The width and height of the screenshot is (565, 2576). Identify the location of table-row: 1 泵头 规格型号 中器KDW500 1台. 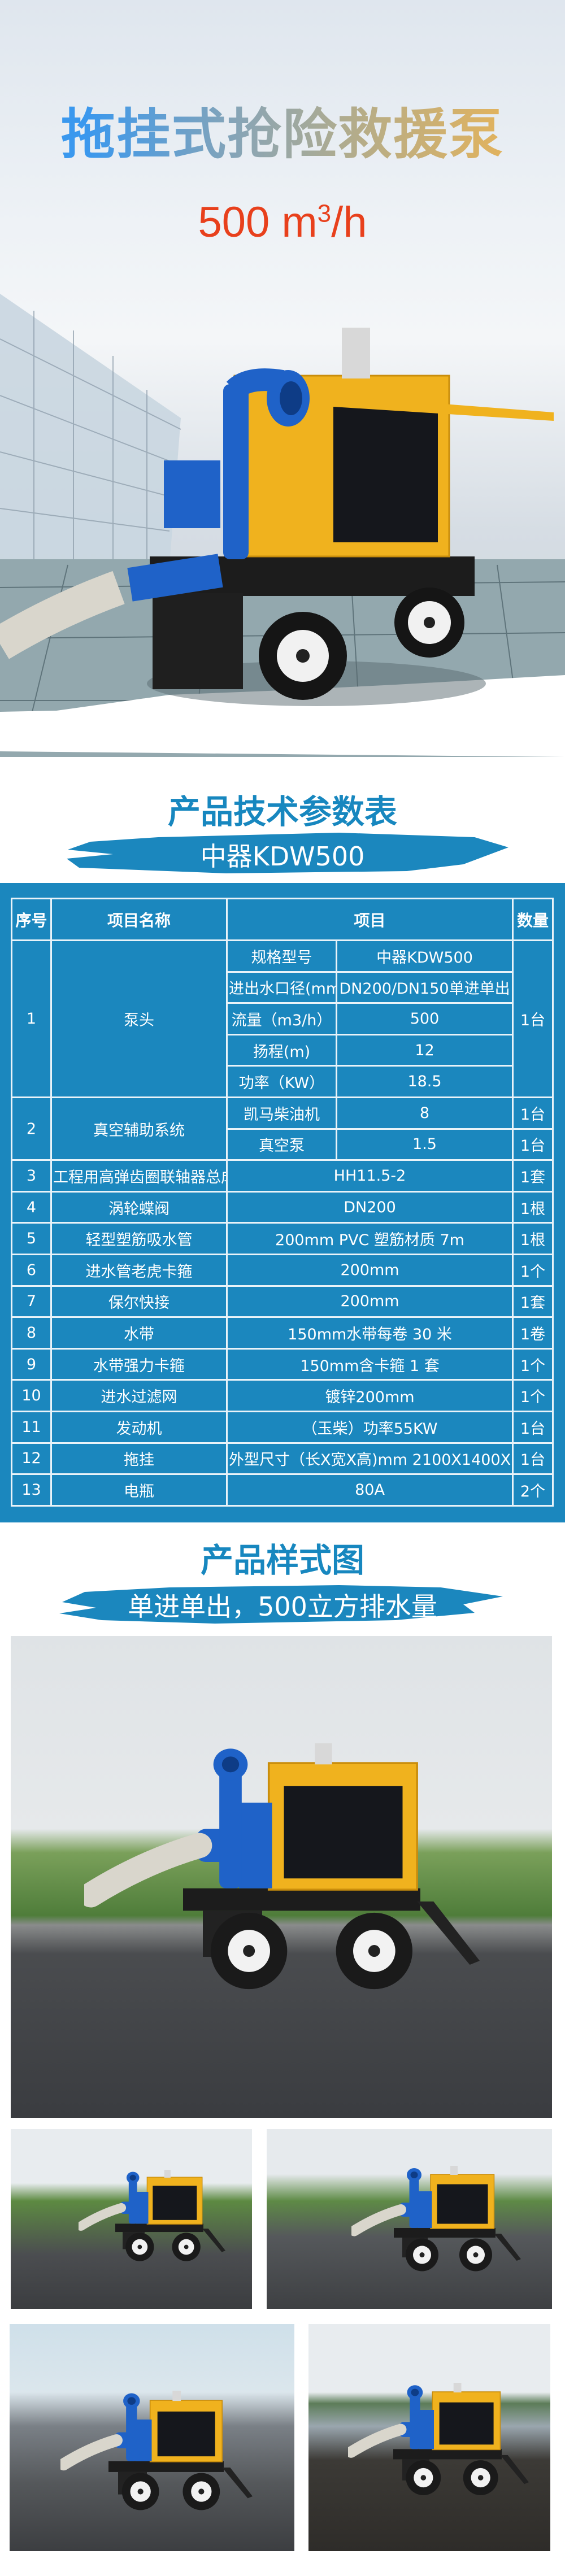
(282, 1018).